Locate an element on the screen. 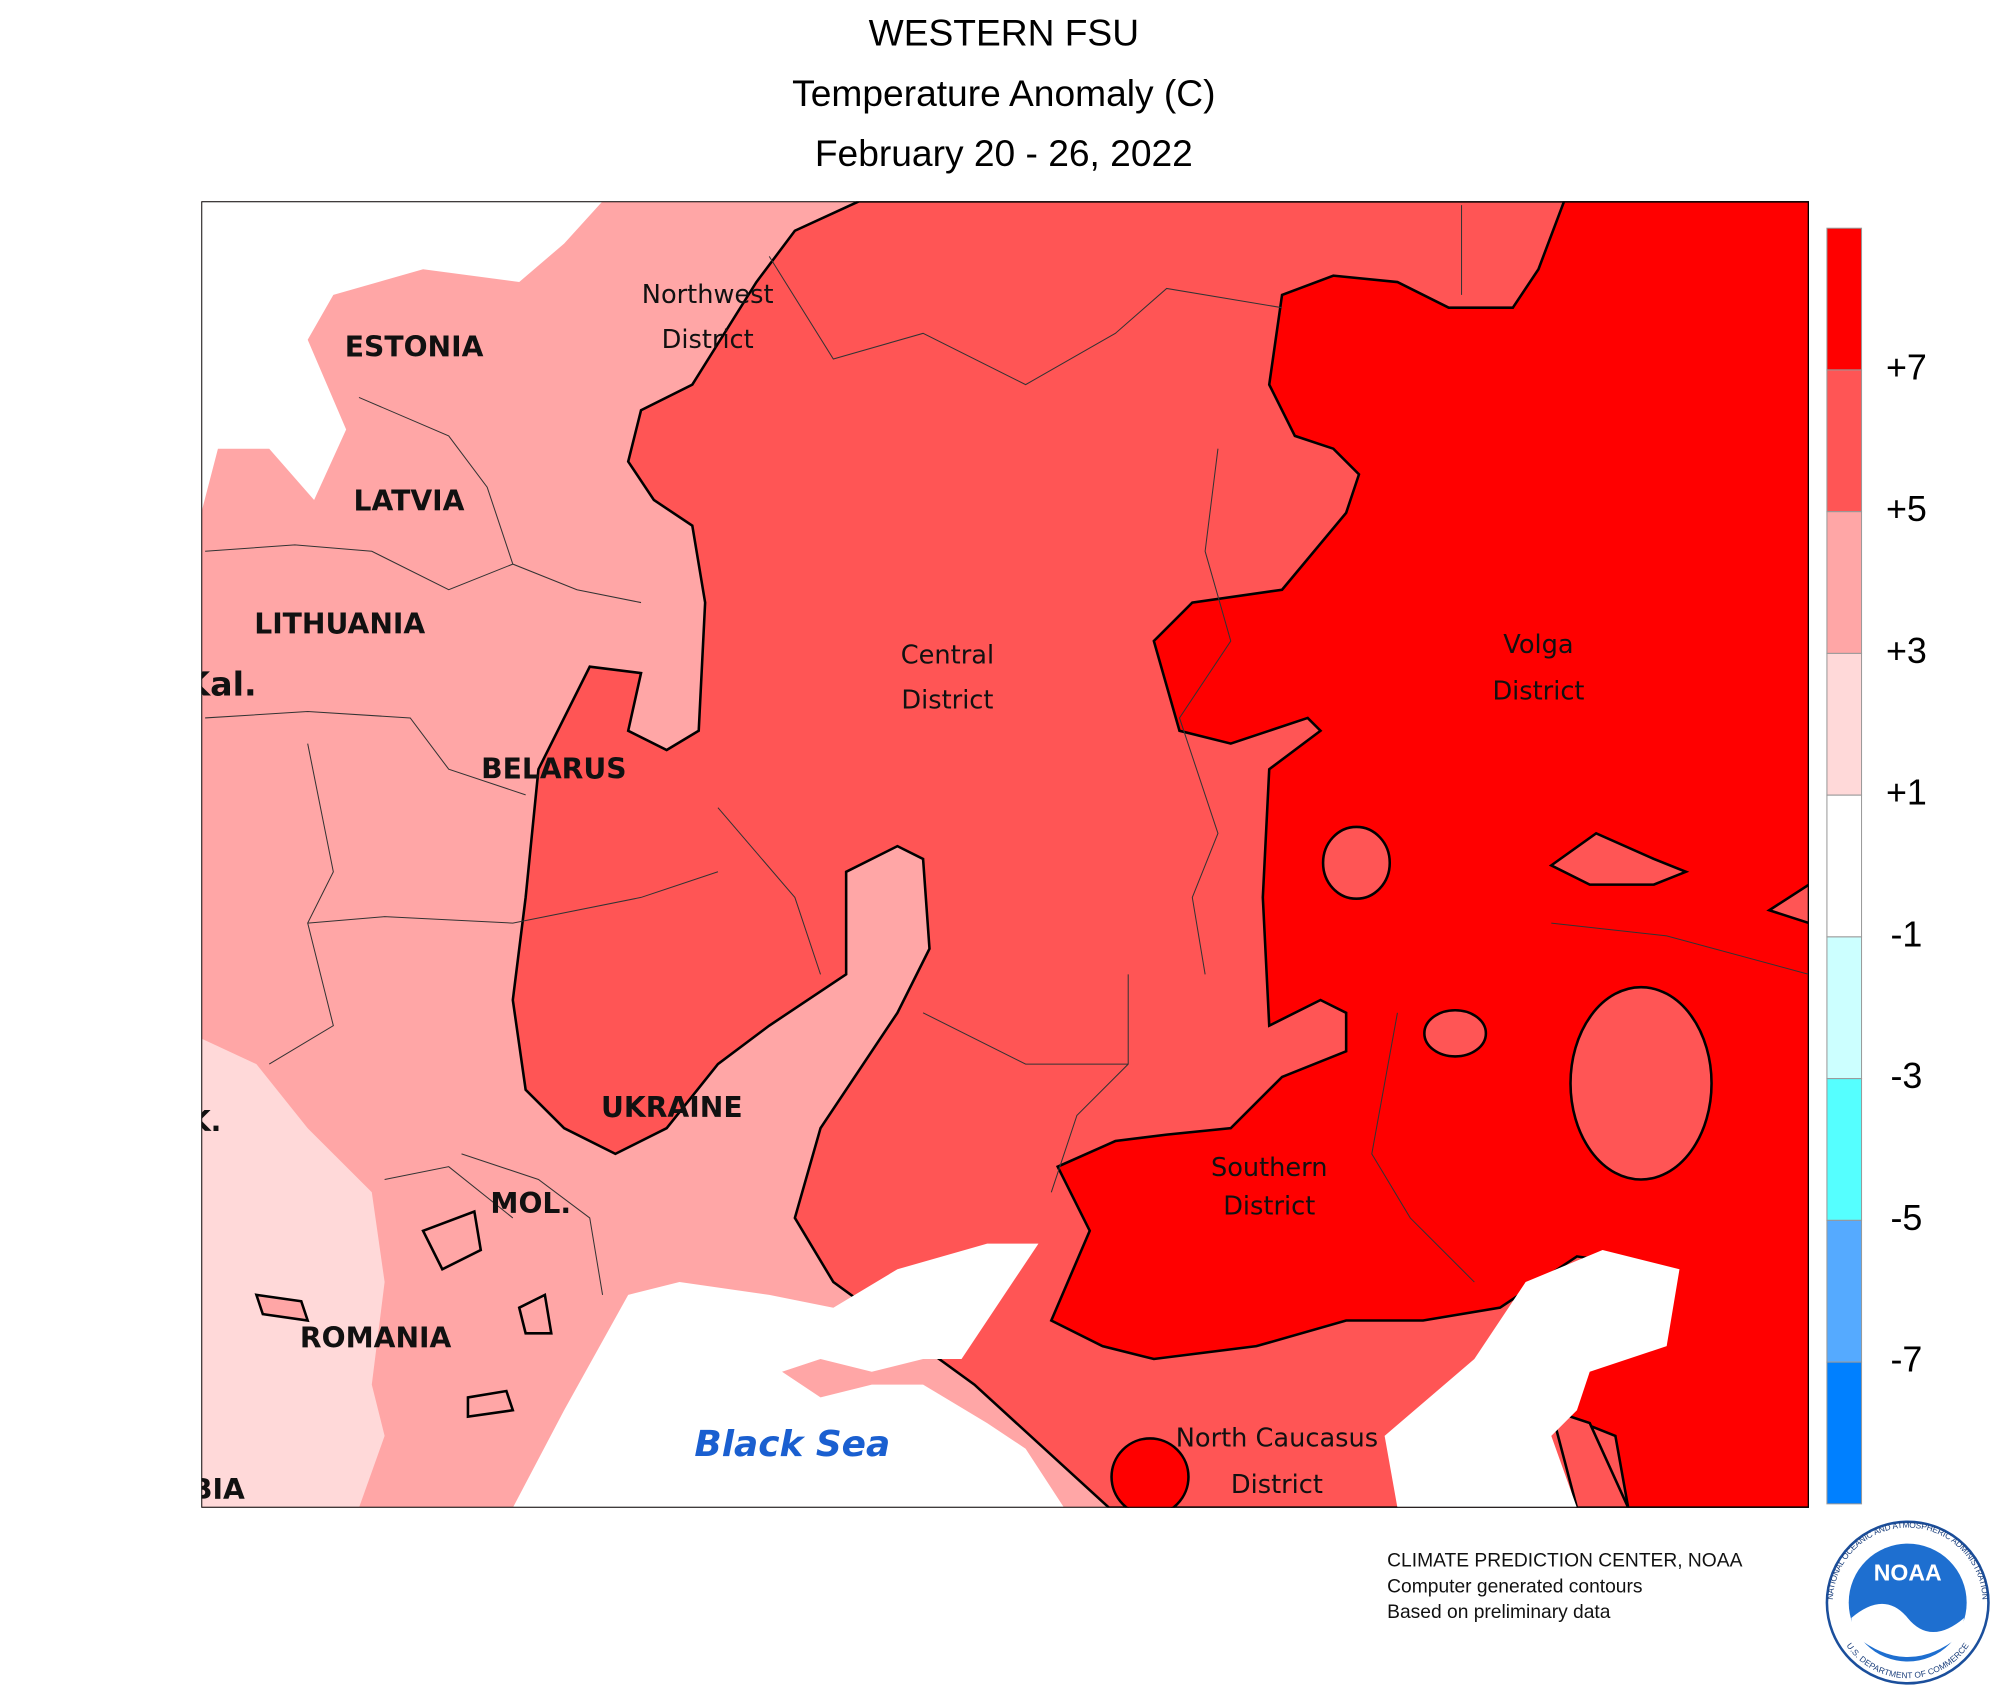 Image resolution: width=2000 pixels, height=1700 pixels. country-label: MOL. is located at coordinates (530, 1203).